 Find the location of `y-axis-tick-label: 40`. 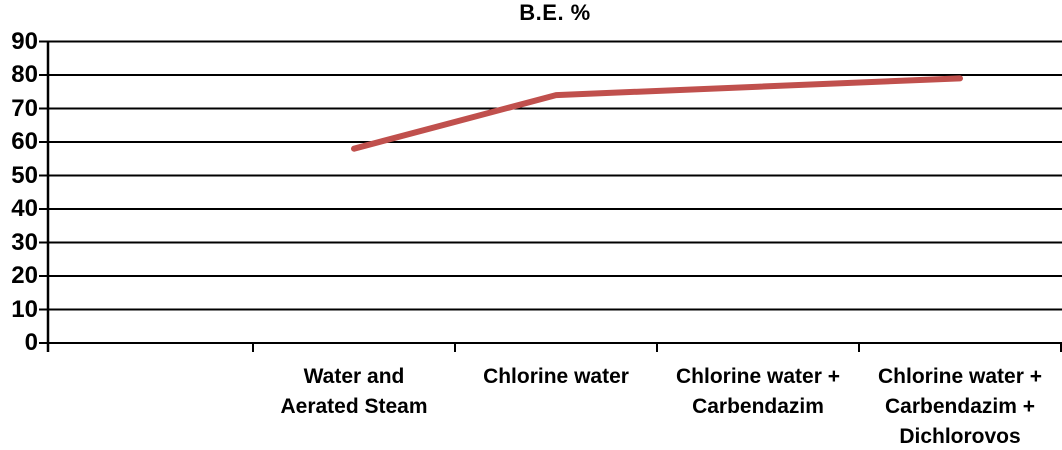

y-axis-tick-label: 40 is located at coordinates (24, 208).